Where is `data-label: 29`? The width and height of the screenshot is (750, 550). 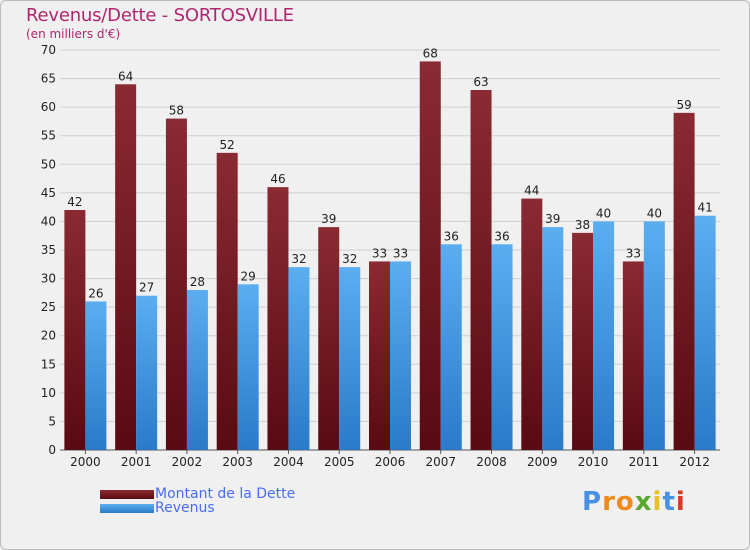 data-label: 29 is located at coordinates (248, 276).